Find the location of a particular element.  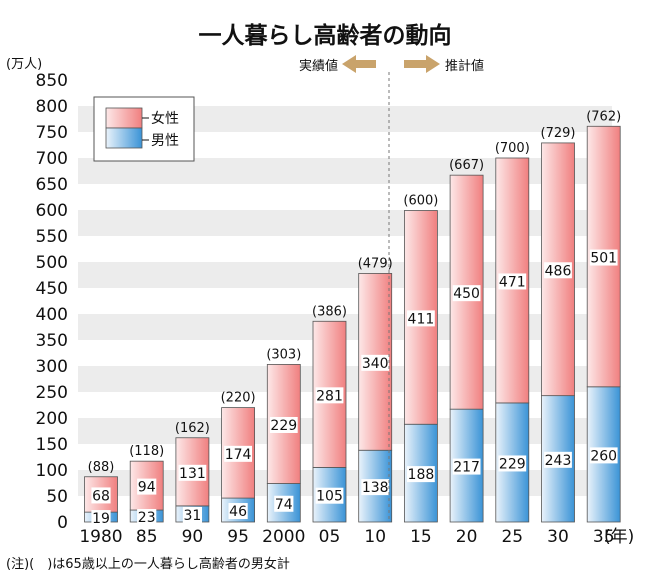

value-label-male: 217 is located at coordinates (466, 468).